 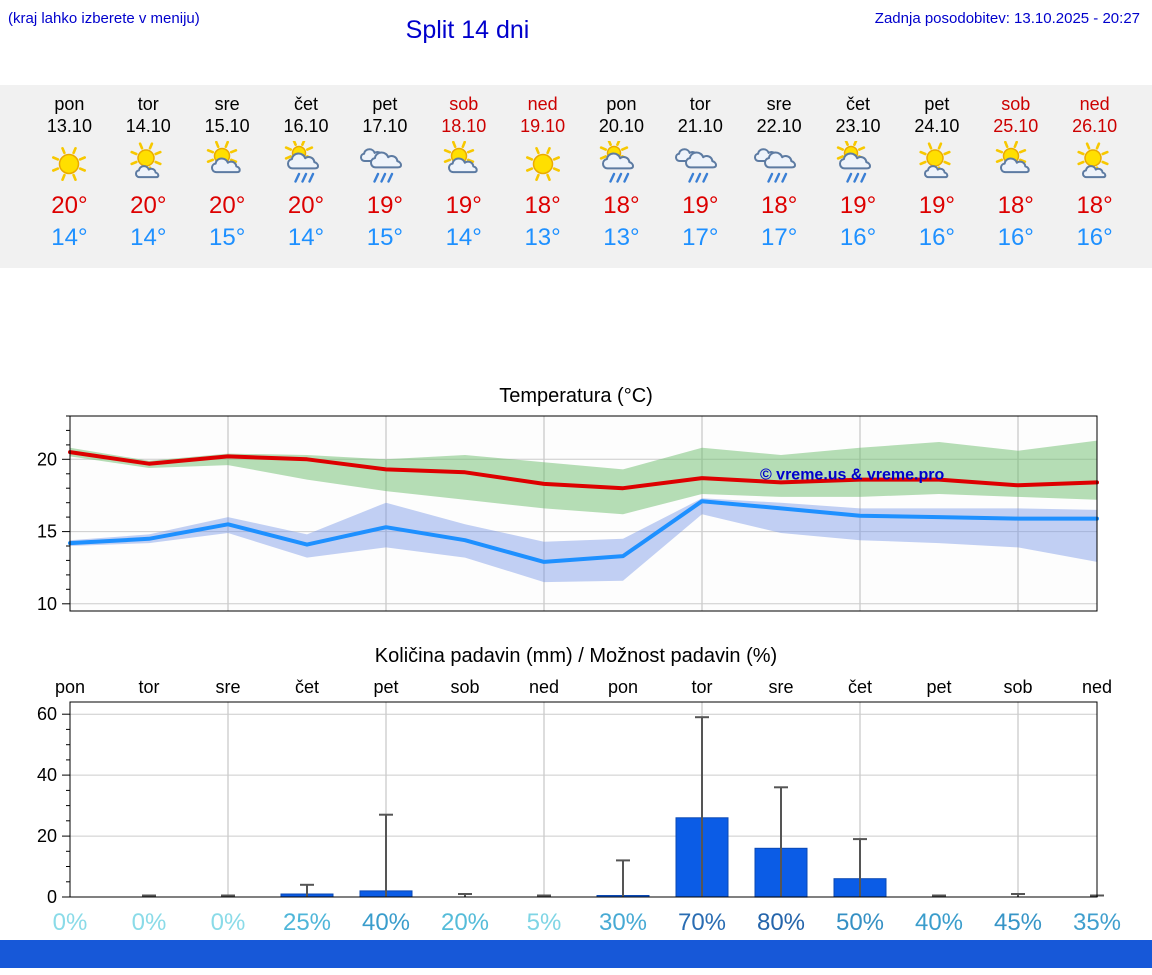 I want to click on precip-percent: 25%, so click(x=307, y=922).